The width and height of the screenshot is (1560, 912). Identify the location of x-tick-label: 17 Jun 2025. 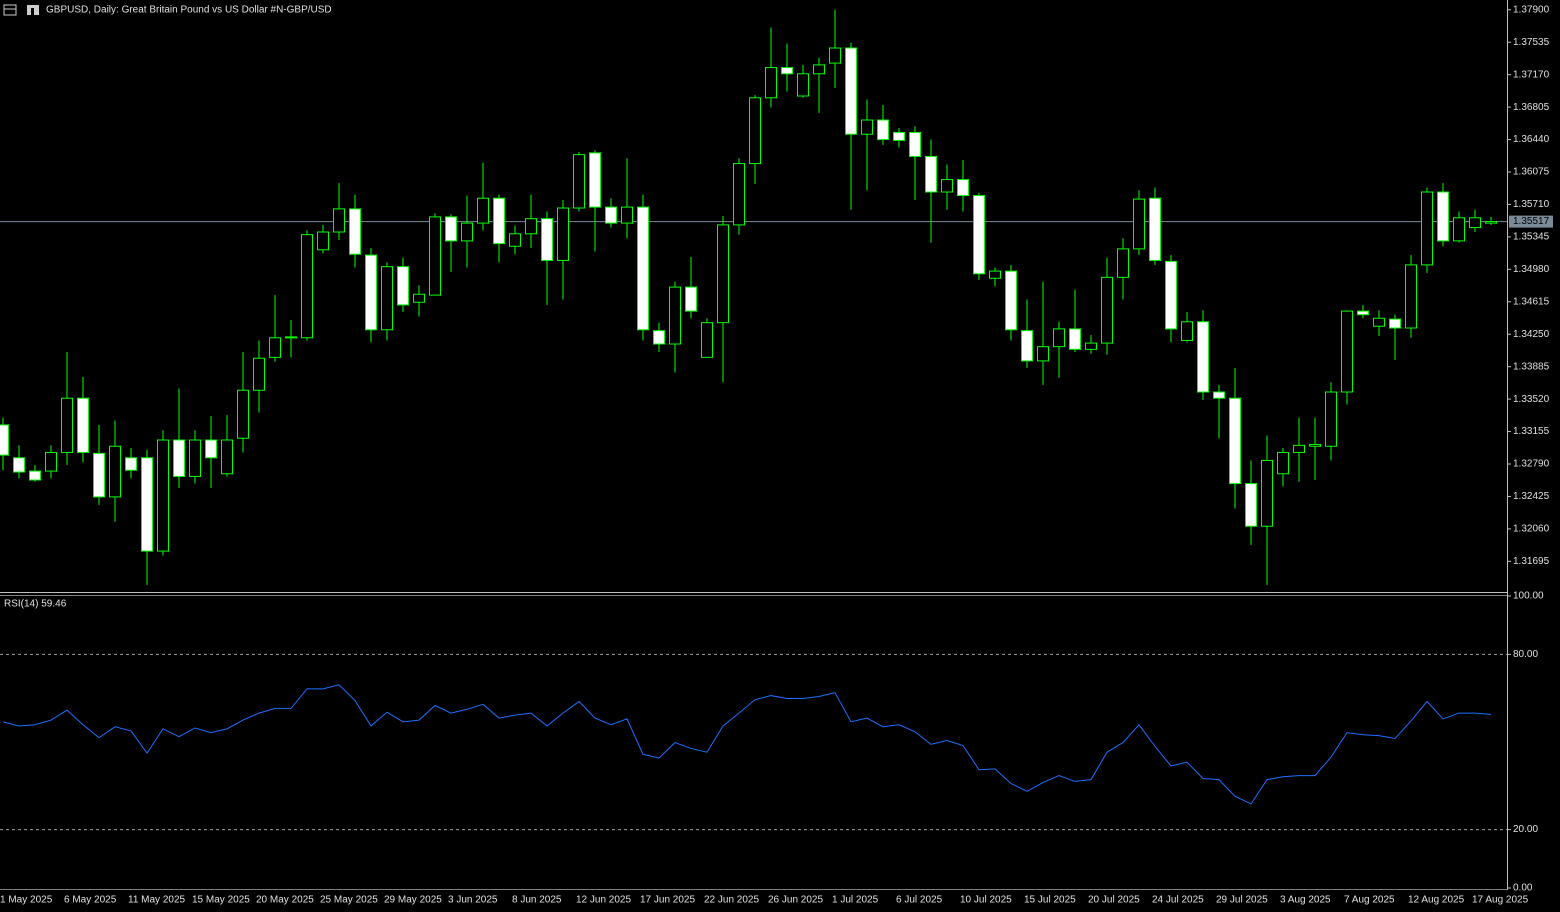
(667, 900).